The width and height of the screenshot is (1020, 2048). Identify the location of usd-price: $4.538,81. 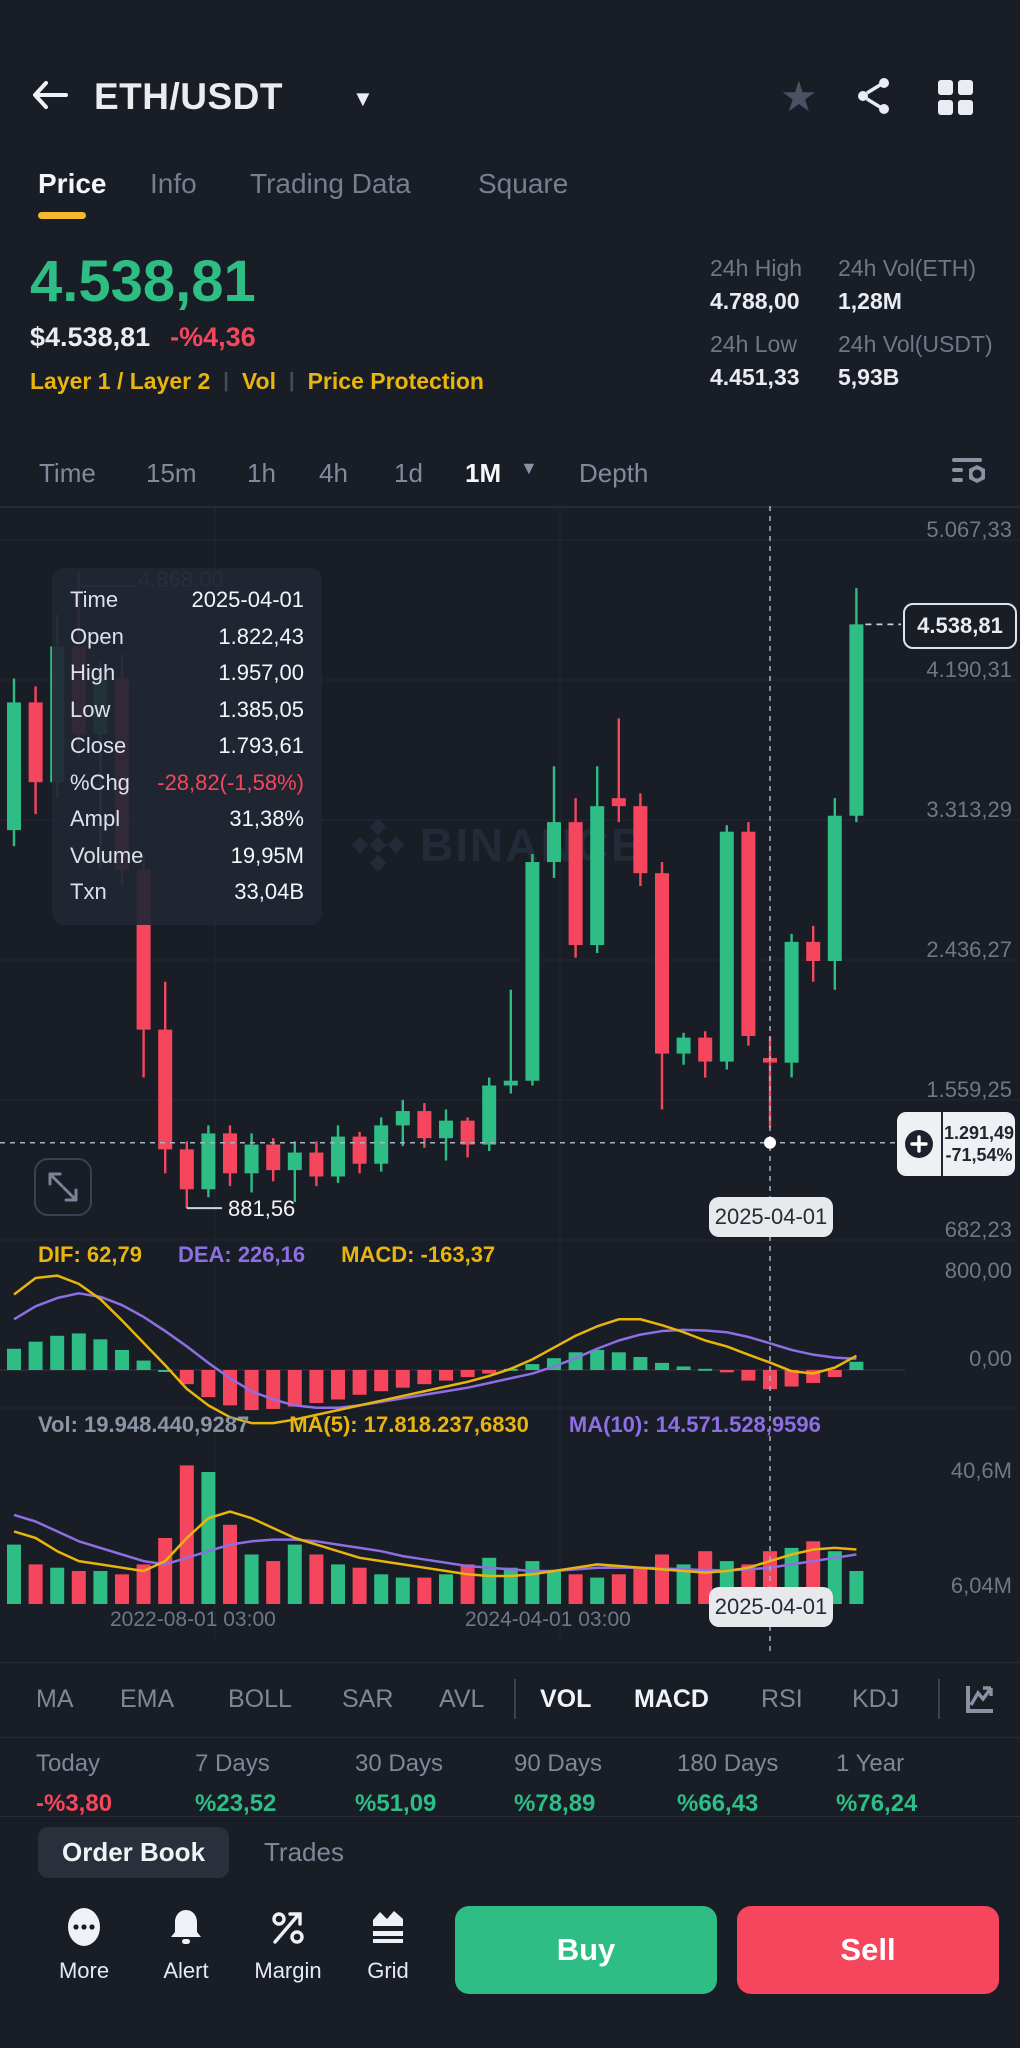
(90, 337).